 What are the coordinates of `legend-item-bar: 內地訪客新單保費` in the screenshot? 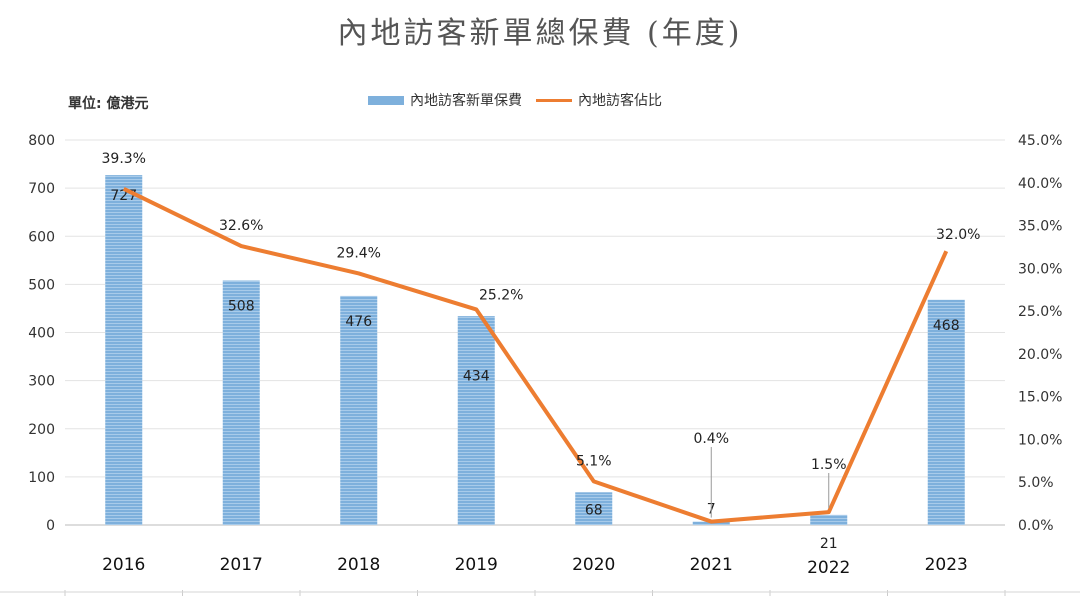 It's located at (445, 100).